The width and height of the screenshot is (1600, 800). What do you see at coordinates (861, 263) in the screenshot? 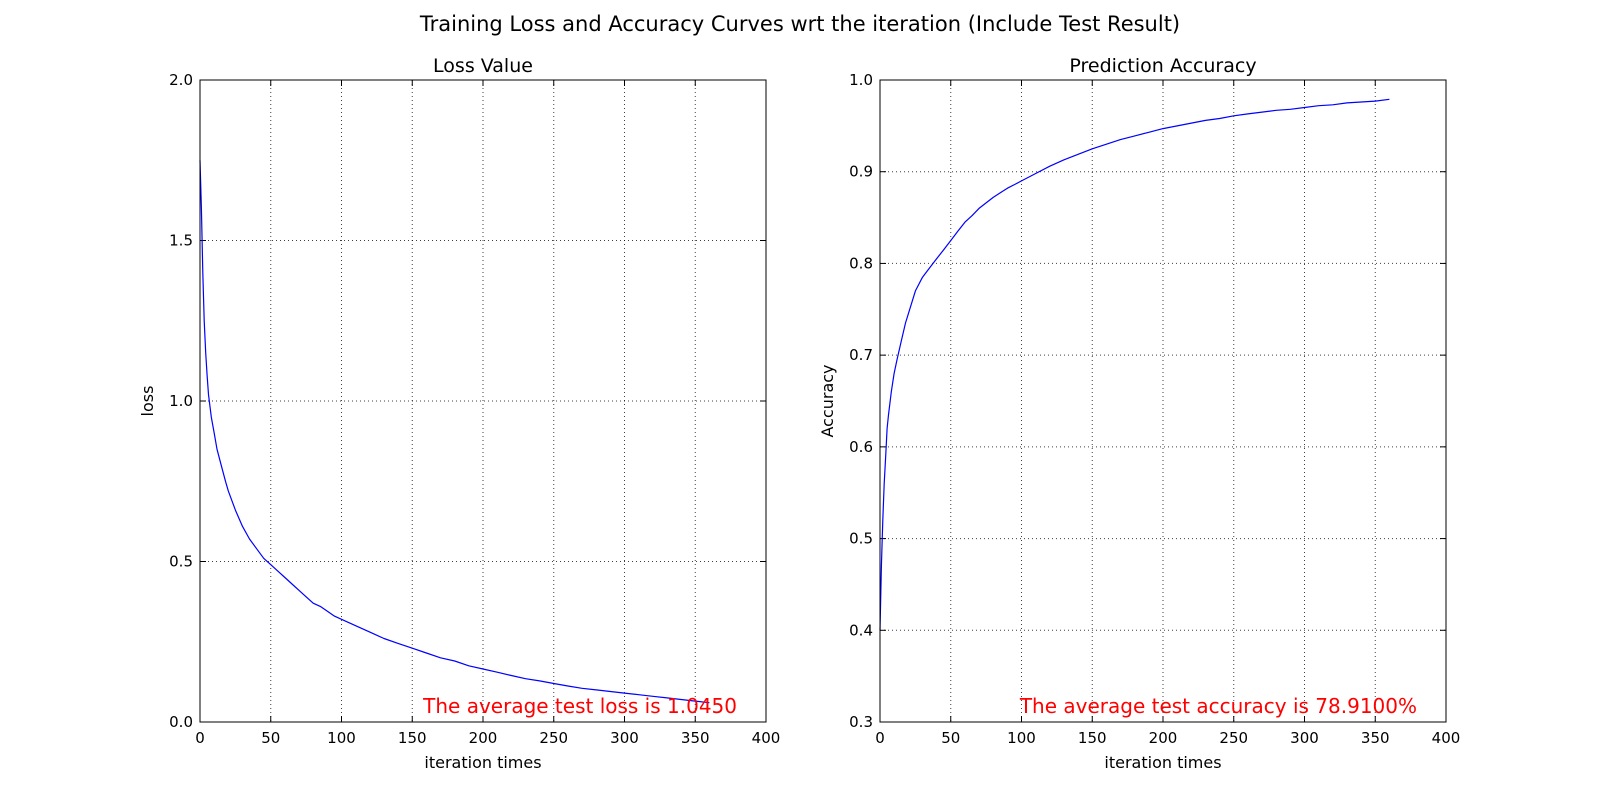
I see `y-tick-label: 0.8` at bounding box center [861, 263].